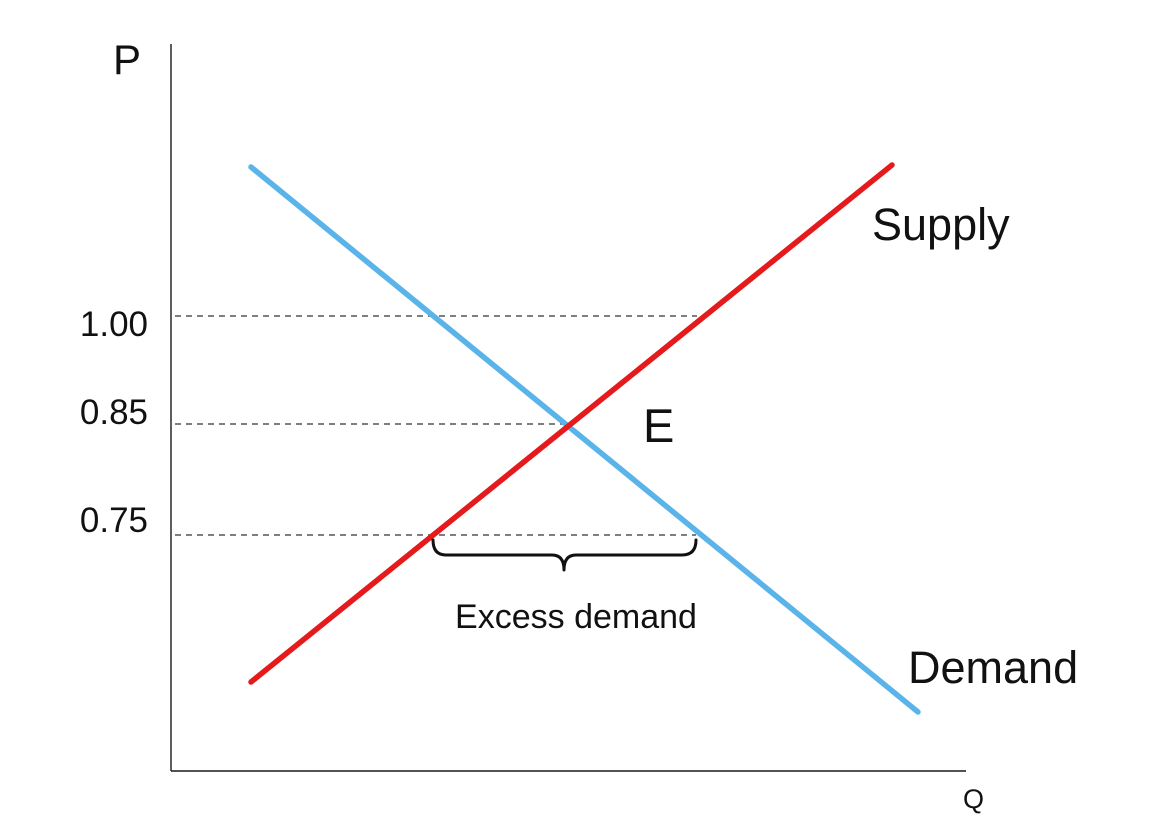  I want to click on y-axis-label: P, so click(127, 59).